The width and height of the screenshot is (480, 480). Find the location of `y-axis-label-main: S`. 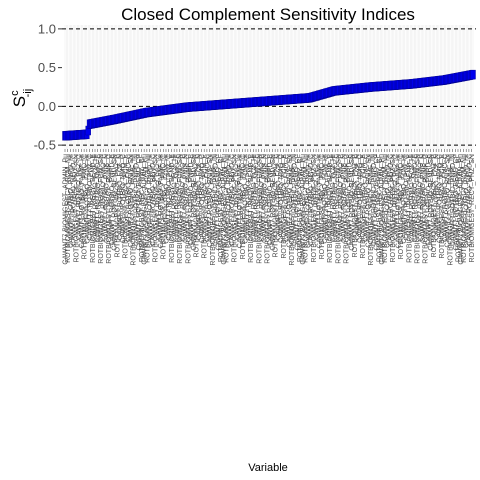

y-axis-label-main: S is located at coordinates (19, 101).